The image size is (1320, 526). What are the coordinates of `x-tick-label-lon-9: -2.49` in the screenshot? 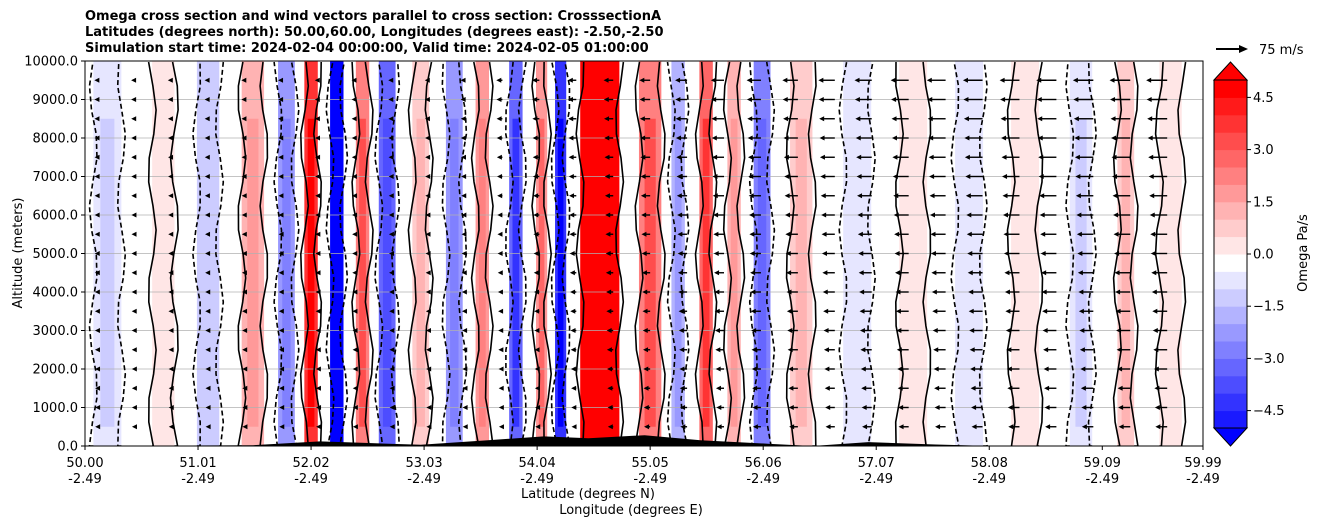 It's located at (1102, 479).